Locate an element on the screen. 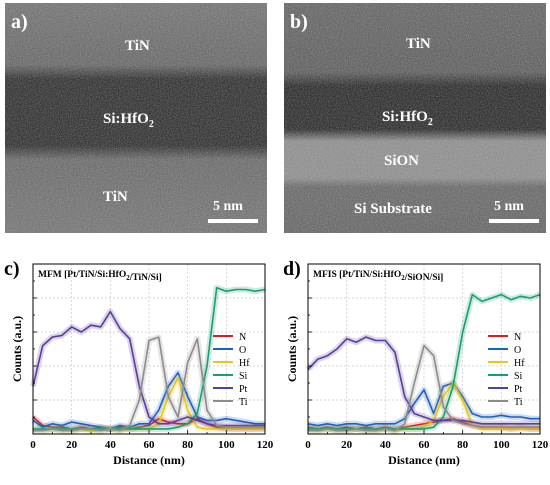  panel-a-scale-label: 5 nm is located at coordinates (228, 206).